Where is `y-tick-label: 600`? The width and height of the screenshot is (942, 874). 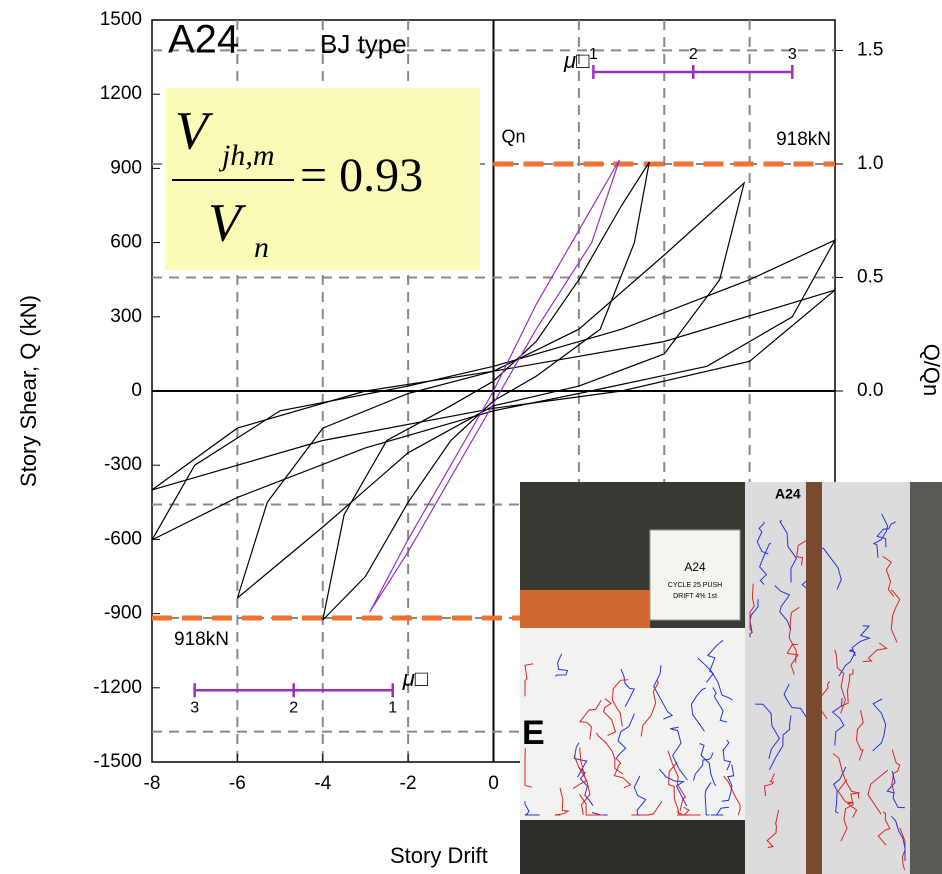 y-tick-label: 600 is located at coordinates (126, 242).